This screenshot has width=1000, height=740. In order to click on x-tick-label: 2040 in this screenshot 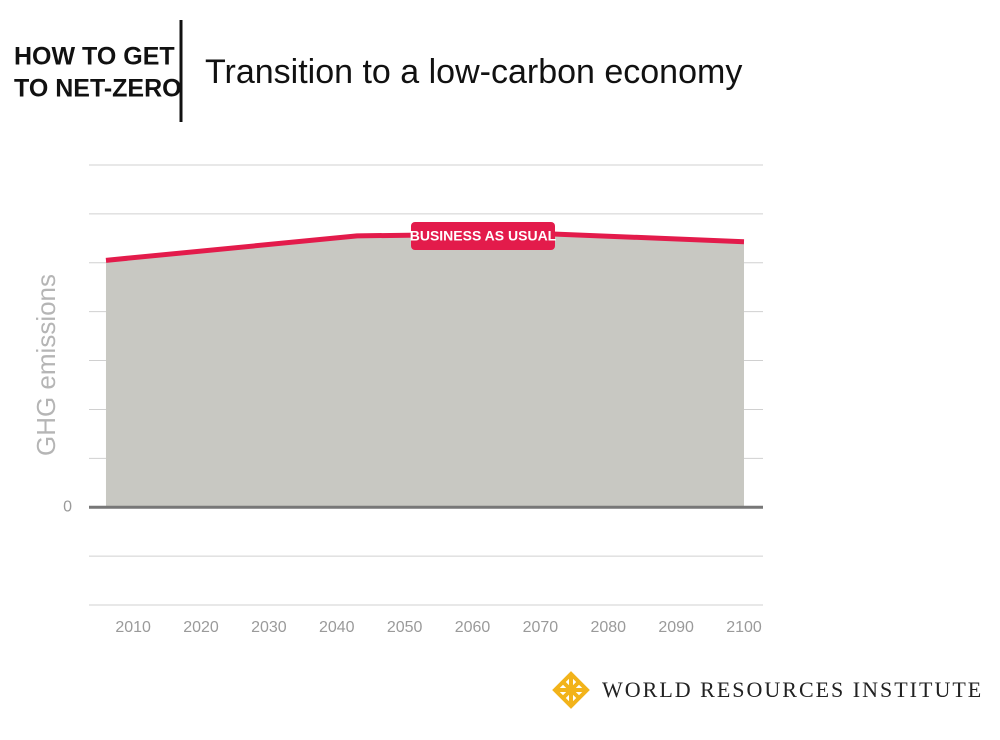, I will do `click(337, 627)`.